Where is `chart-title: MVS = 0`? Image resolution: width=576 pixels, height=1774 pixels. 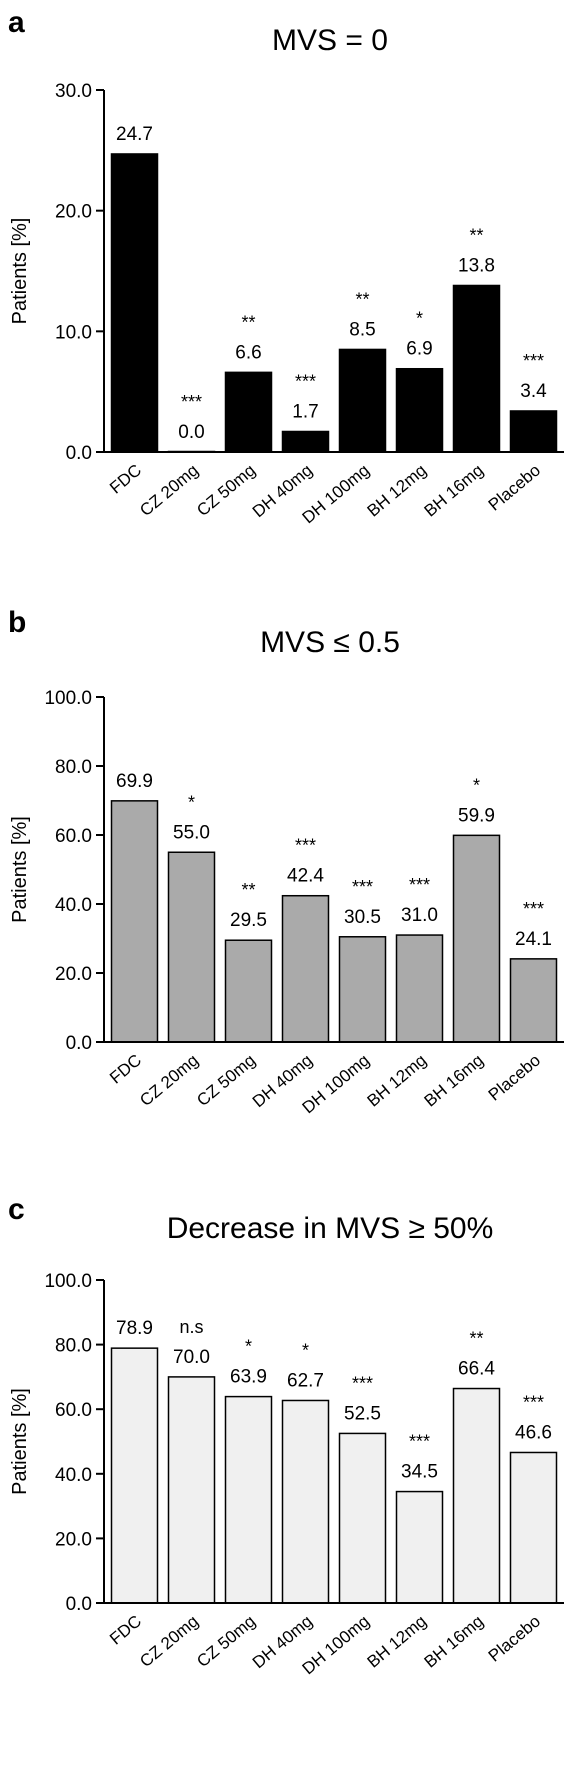
chart-title: MVS = 0 is located at coordinates (330, 40).